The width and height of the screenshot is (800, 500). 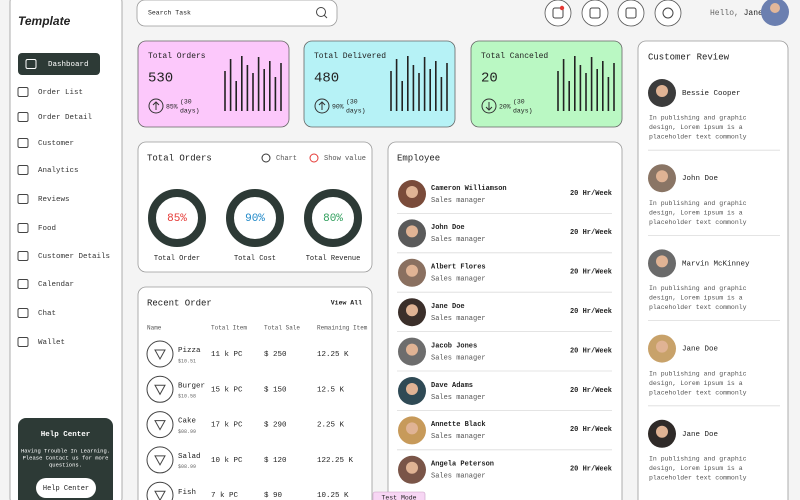 What do you see at coordinates (191, 386) in the screenshot?
I see `food-name: Burger` at bounding box center [191, 386].